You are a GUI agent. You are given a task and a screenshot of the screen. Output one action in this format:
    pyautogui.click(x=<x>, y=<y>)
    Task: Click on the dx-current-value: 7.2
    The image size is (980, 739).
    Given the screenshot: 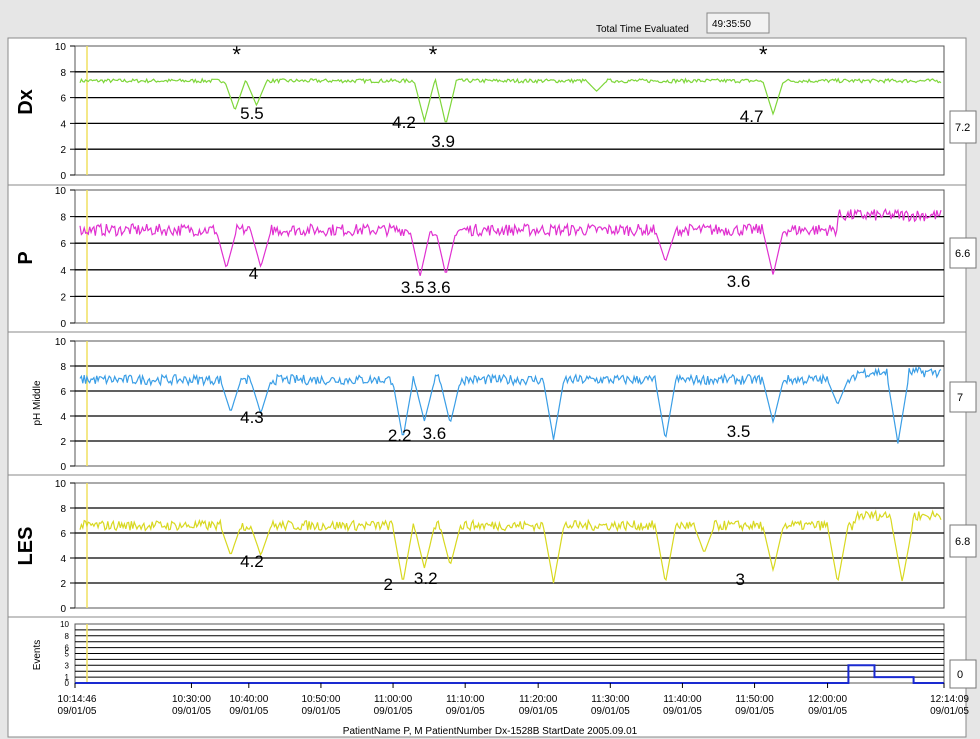 What is the action you would take?
    pyautogui.click(x=962, y=128)
    